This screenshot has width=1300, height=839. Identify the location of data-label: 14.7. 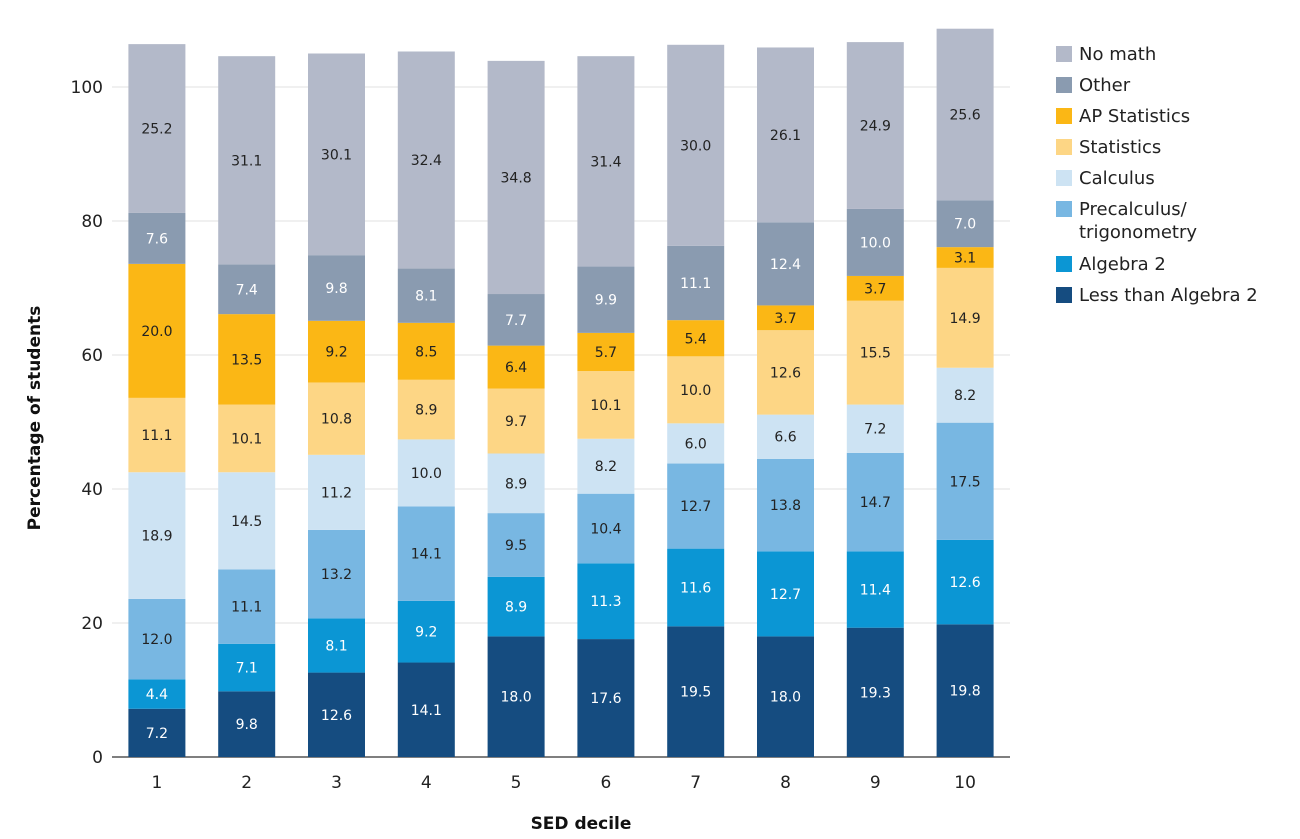
(875, 503).